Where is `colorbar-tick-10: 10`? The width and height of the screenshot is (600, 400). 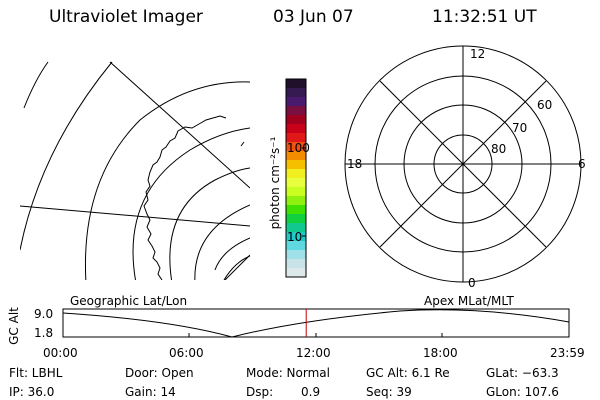
colorbar-tick-10: 10 is located at coordinates (295, 237).